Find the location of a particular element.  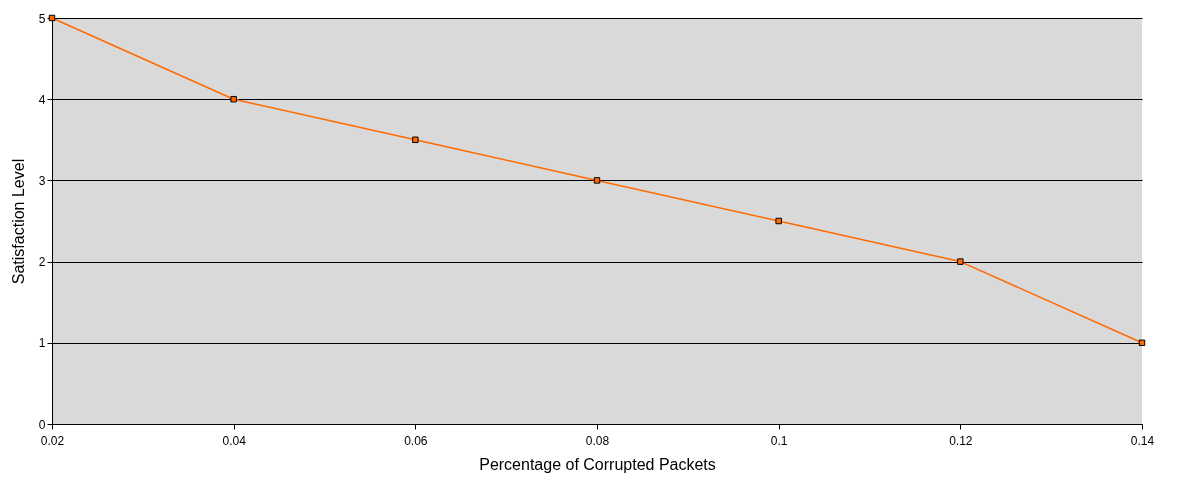

x-tick-label: 0.12 is located at coordinates (961, 440).